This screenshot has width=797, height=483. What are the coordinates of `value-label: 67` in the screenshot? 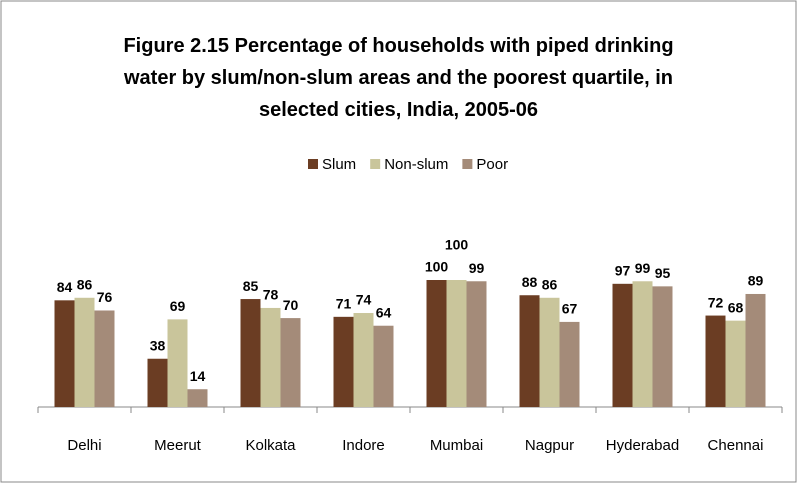 It's located at (570, 309).